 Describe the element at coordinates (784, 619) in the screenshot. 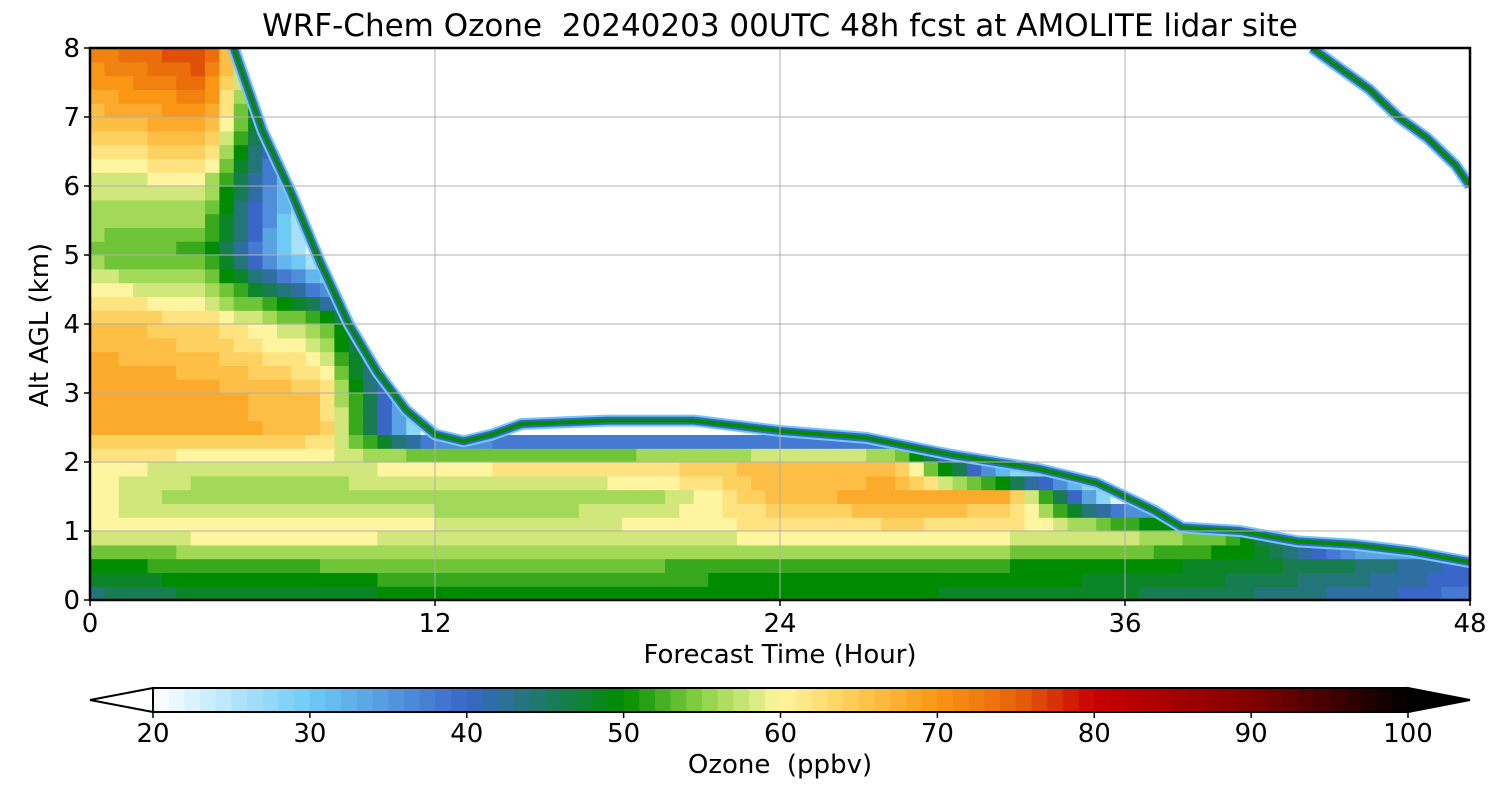

I see `x-axis-ticks: 0 12 24 36 48` at that location.